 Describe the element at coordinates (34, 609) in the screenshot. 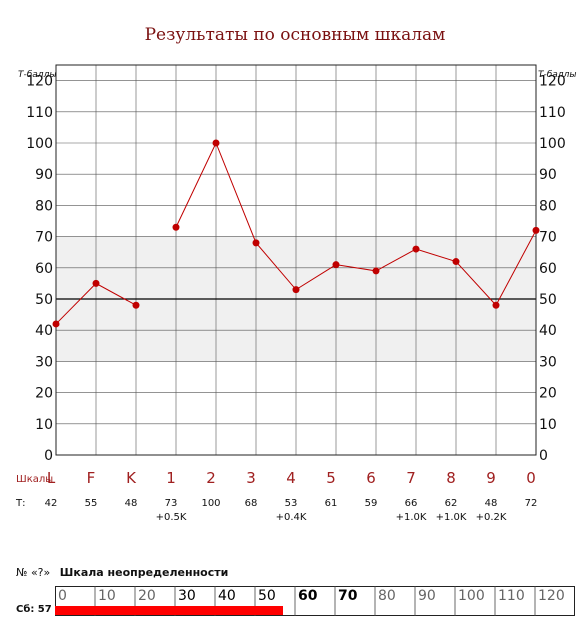

I see `uncertainty-score-label: Сб: 57` at that location.